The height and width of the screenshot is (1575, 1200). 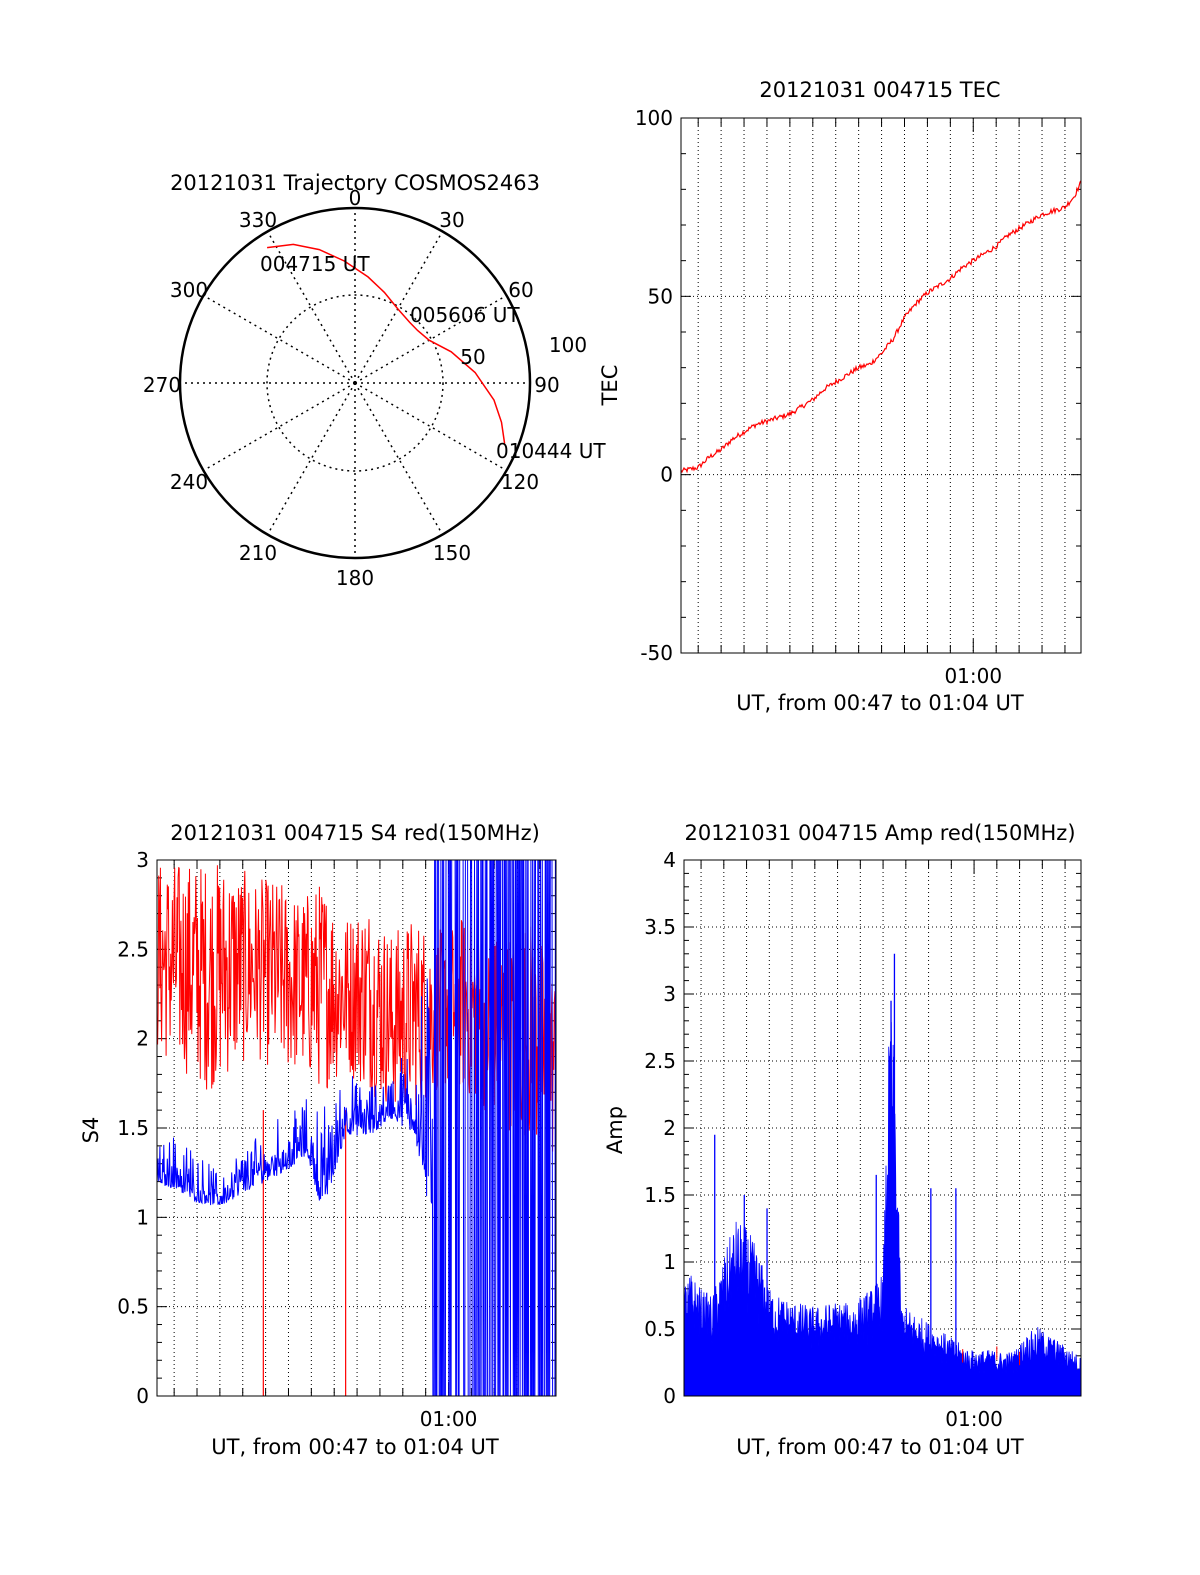 I want to click on polar-azimuth-label: 0, so click(x=355, y=198).